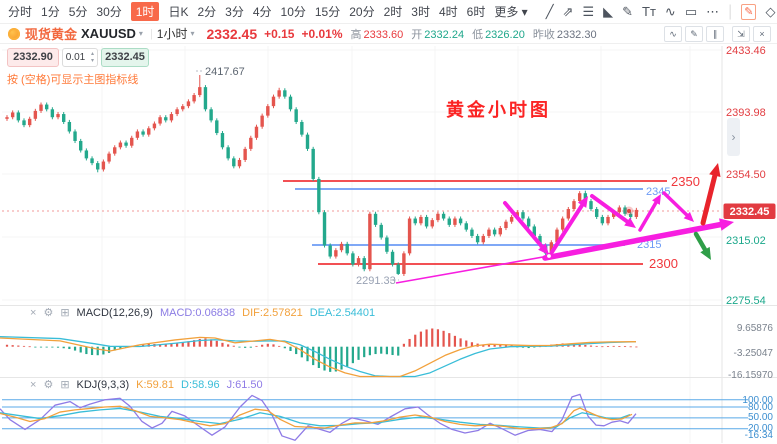  What do you see at coordinates (272, 312) in the screenshot?
I see `dif-value: DIF:2.57821` at bounding box center [272, 312].